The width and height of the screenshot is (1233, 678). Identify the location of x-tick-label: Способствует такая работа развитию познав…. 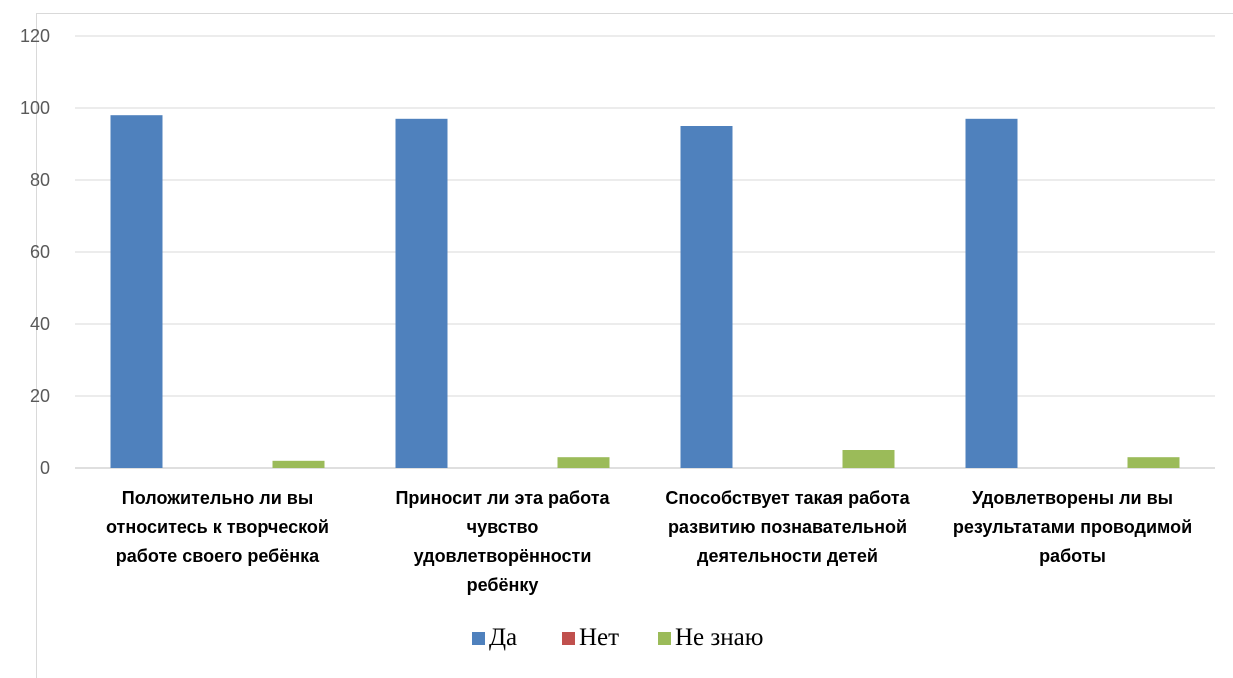
(787, 527).